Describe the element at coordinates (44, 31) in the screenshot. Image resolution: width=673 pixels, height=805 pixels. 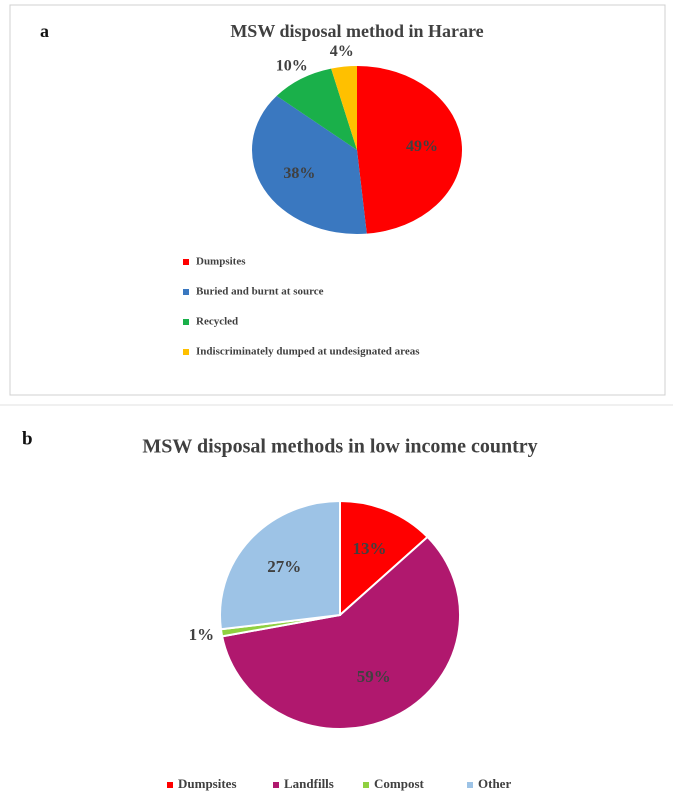
I see `panel-label: a` at that location.